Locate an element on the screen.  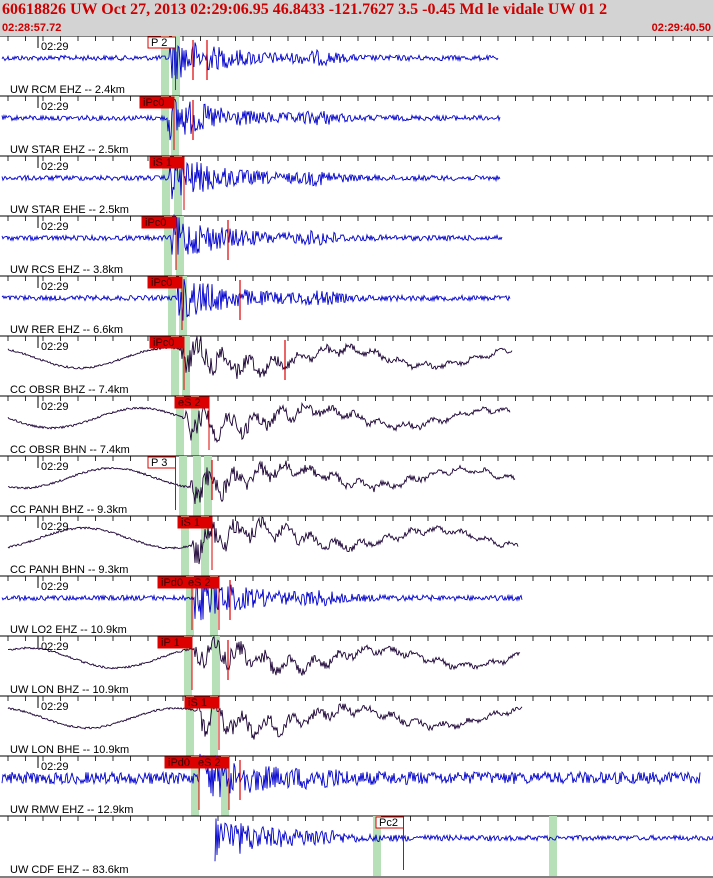
trace-row: 02:29 iPc0 UW RCS EHZ -- 3.8km is located at coordinates (356, 245).